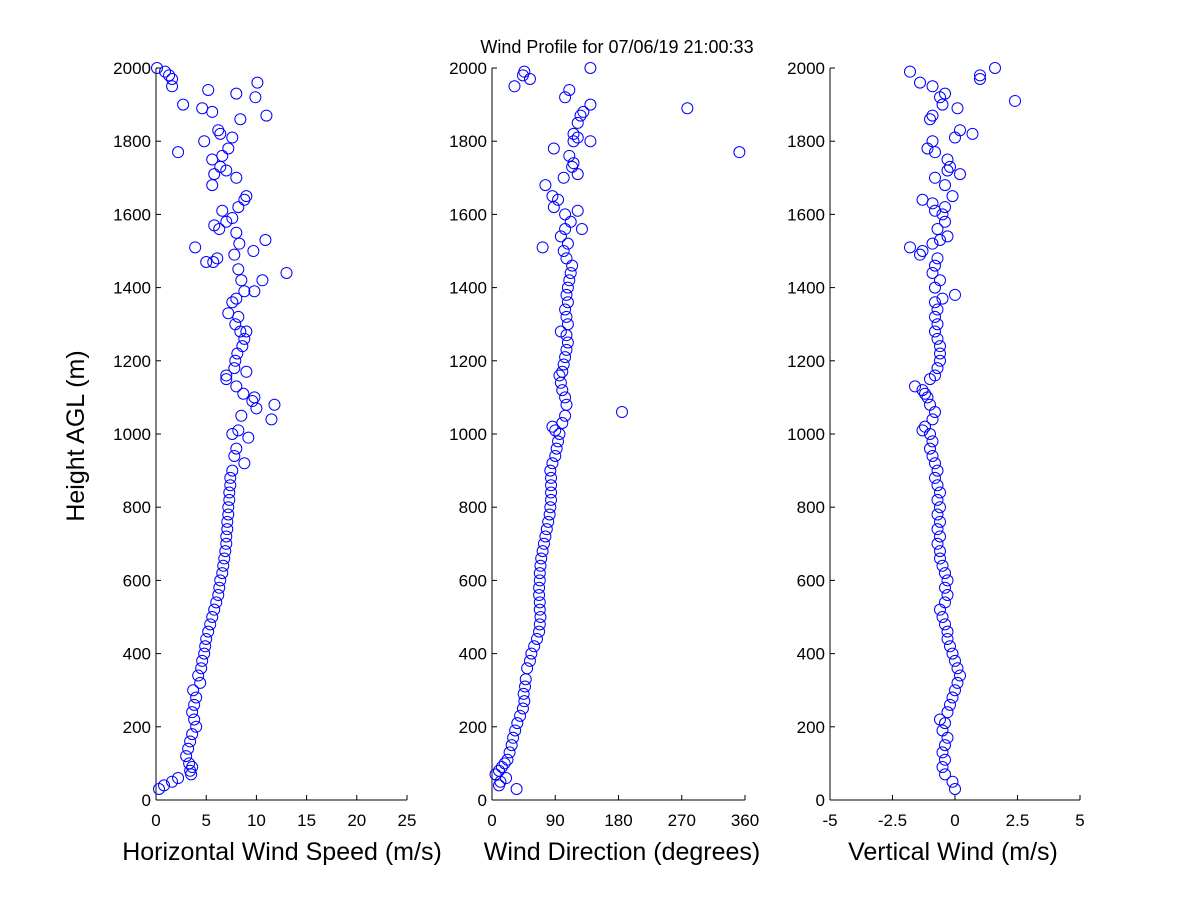 The height and width of the screenshot is (900, 1200). I want to click on wdir-y-tick-label: 1200, so click(468, 361).